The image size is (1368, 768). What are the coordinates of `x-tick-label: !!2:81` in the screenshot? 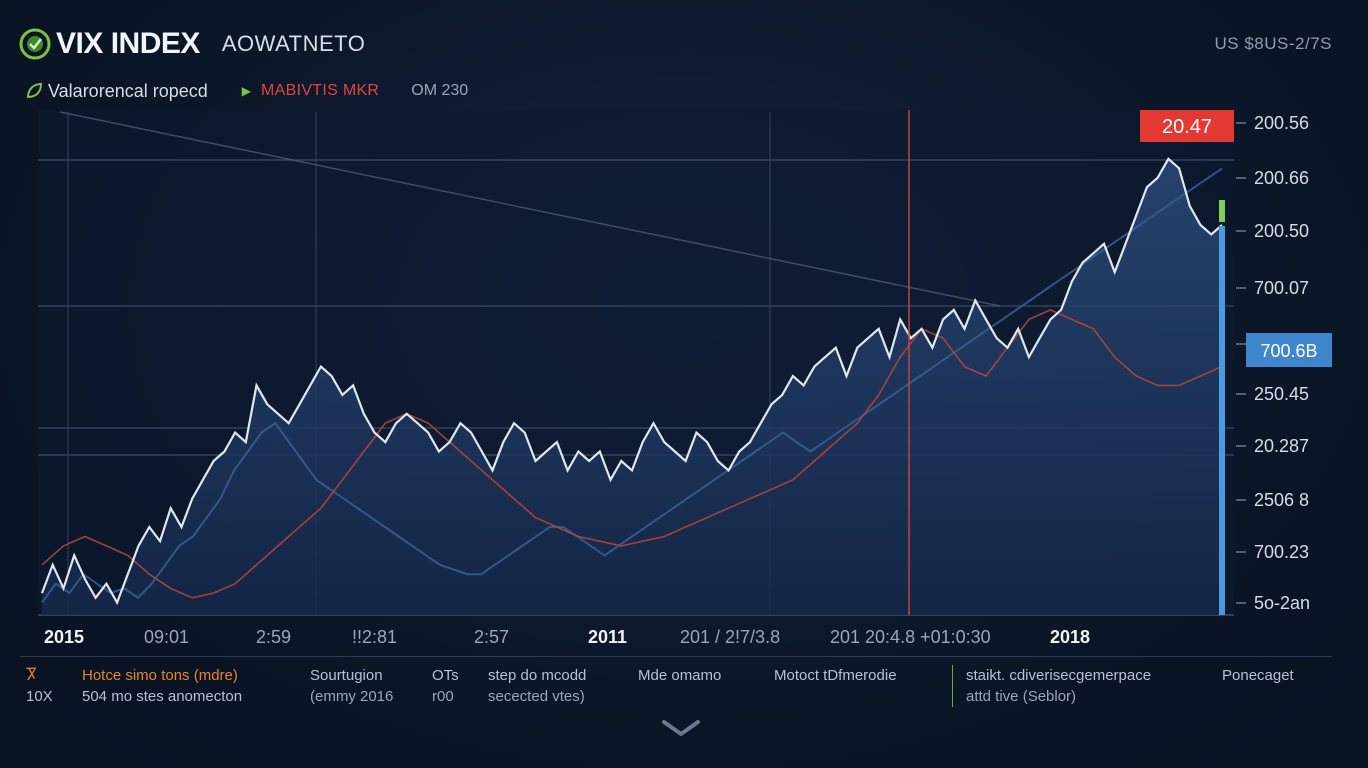 It's located at (374, 637).